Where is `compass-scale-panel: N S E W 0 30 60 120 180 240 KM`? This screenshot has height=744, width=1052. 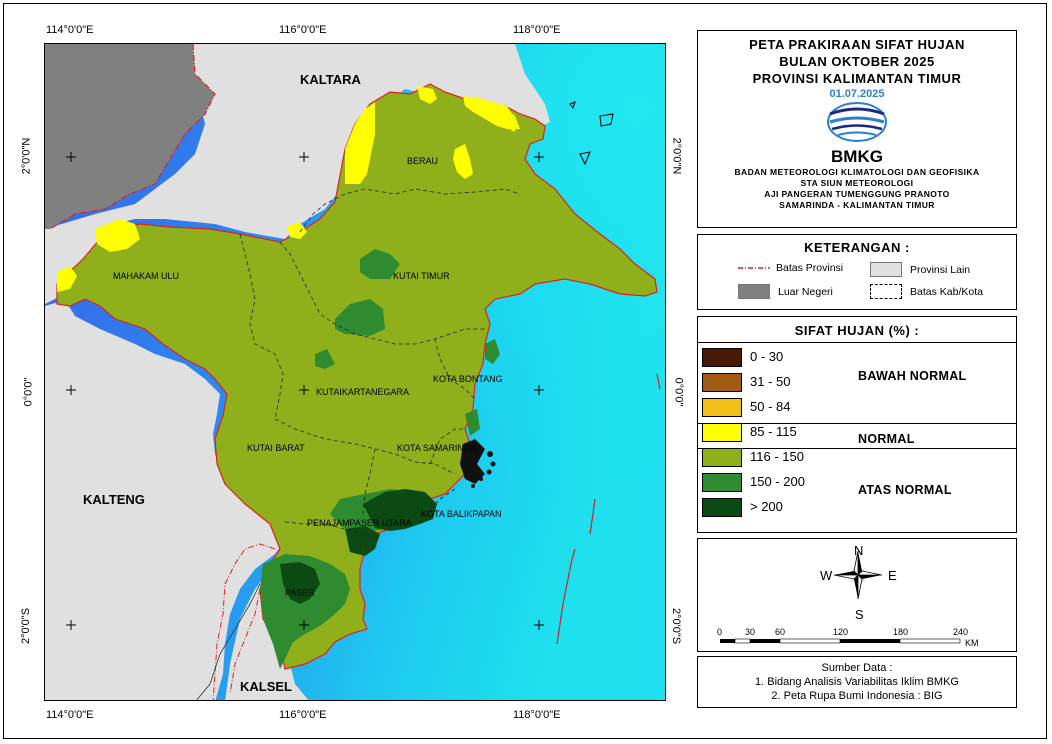
compass-scale-panel: N S E W 0 30 60 120 180 240 KM is located at coordinates (857, 595).